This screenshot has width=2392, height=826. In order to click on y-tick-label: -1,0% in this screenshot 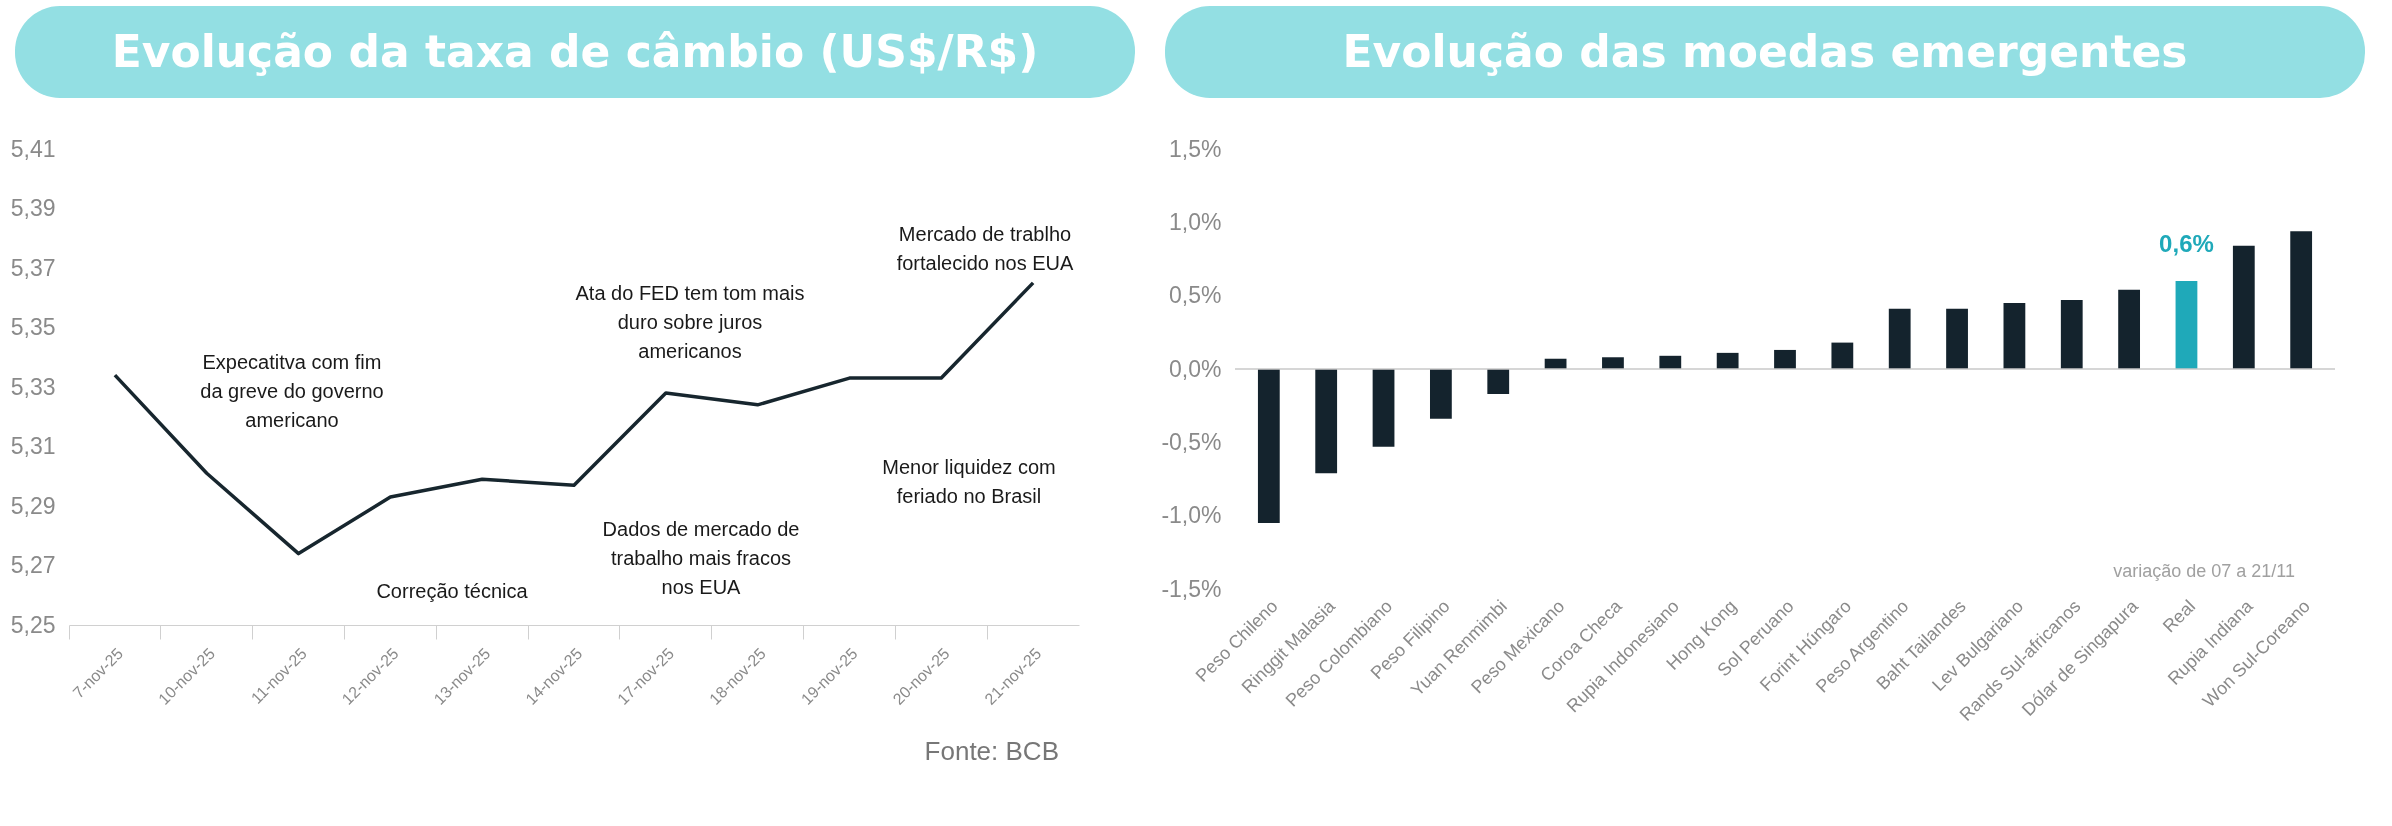, I will do `click(1191, 515)`.